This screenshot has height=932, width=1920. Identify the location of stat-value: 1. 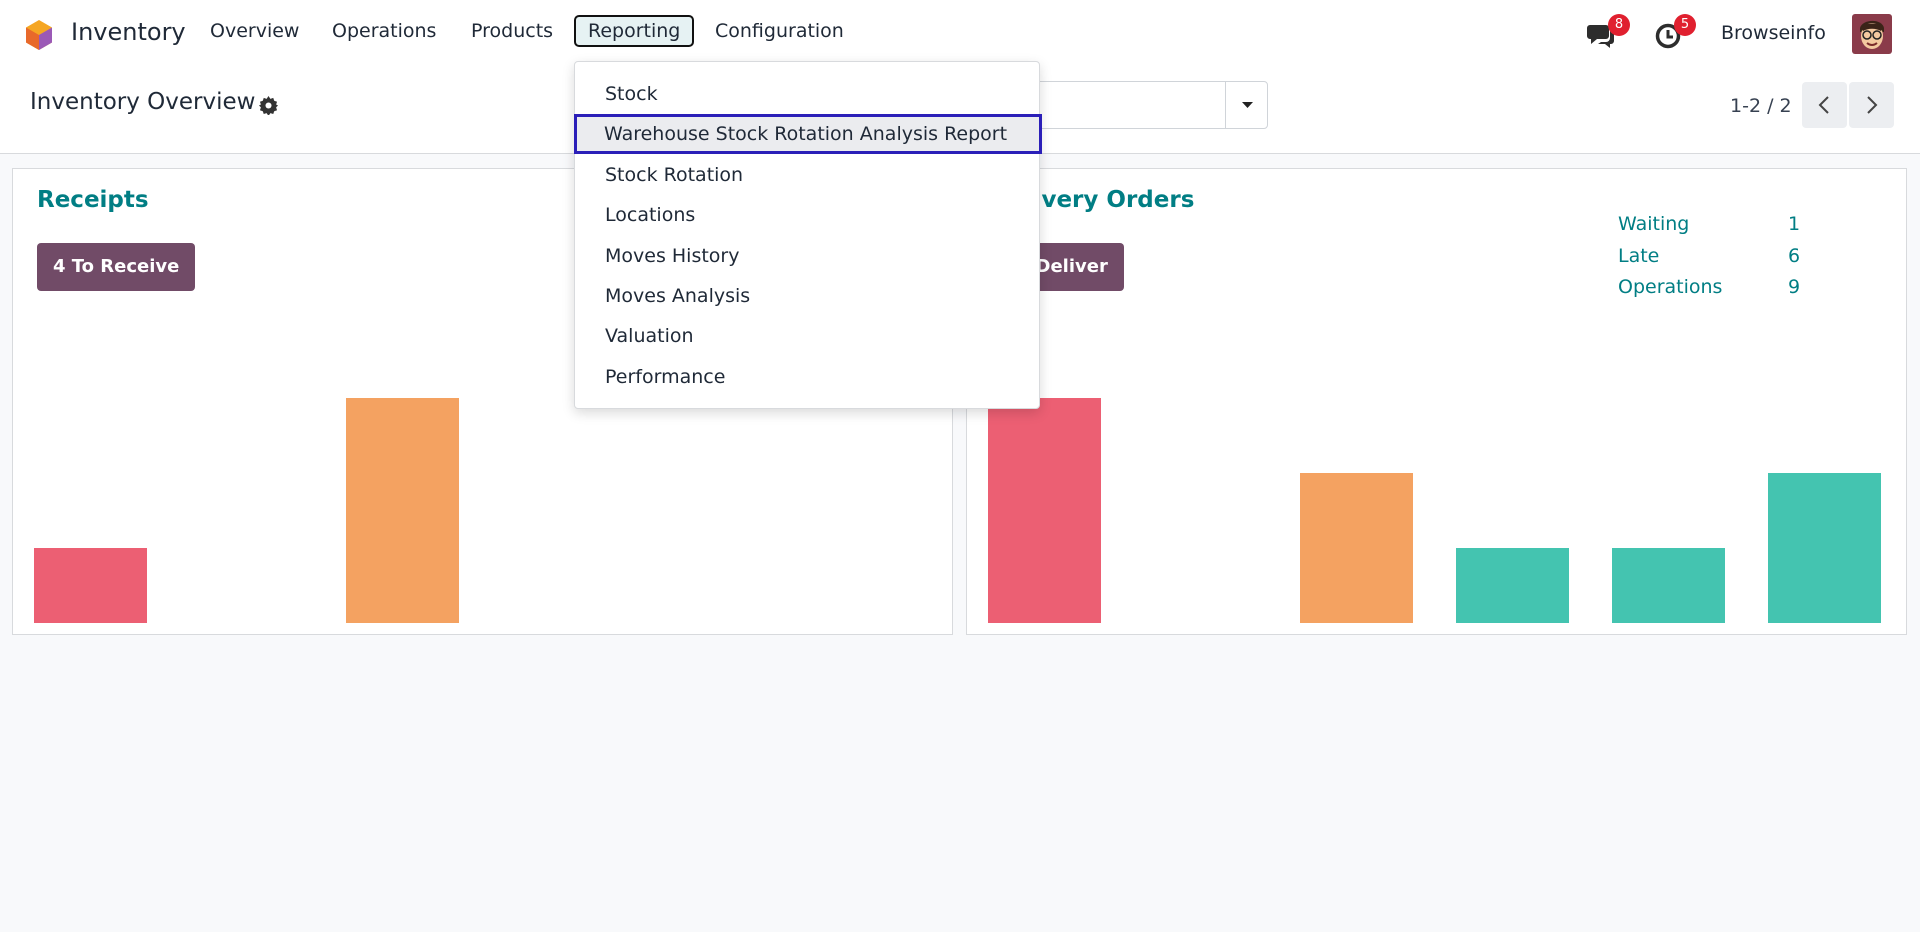
(1794, 224).